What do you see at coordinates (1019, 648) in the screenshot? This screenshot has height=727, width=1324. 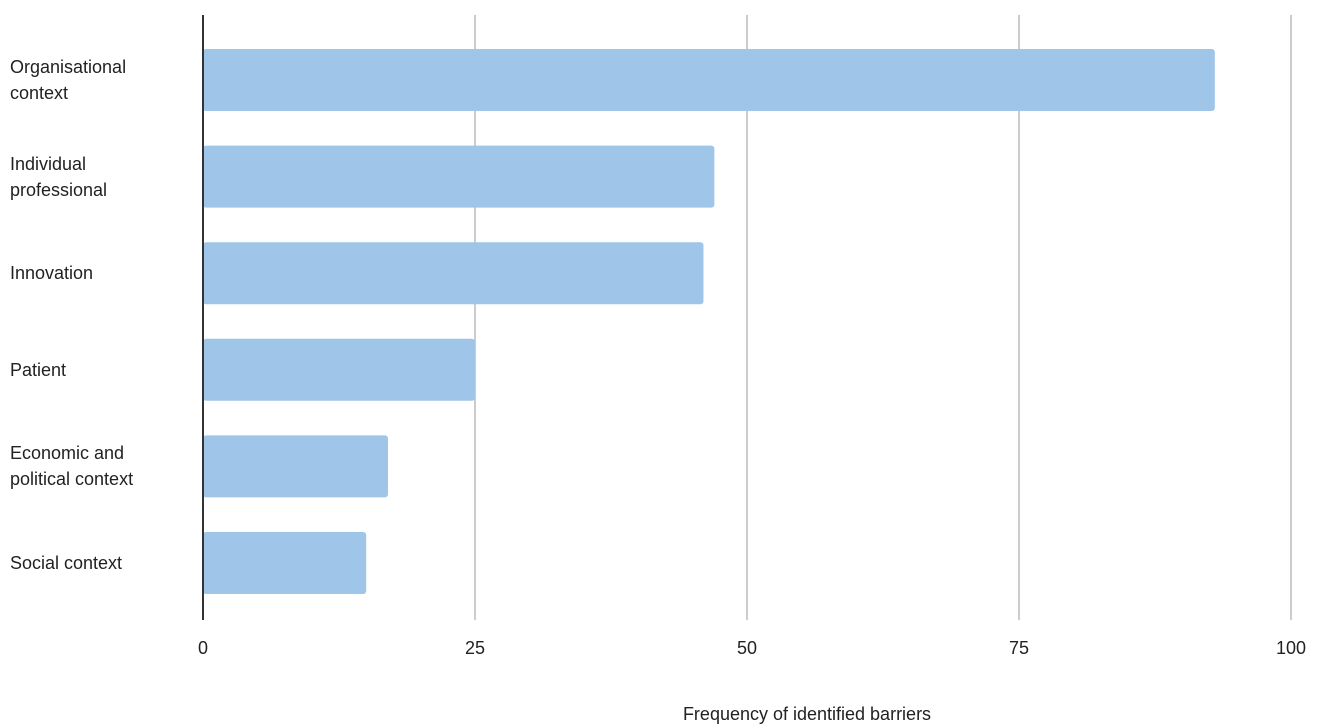 I see `x-tick-label: 75` at bounding box center [1019, 648].